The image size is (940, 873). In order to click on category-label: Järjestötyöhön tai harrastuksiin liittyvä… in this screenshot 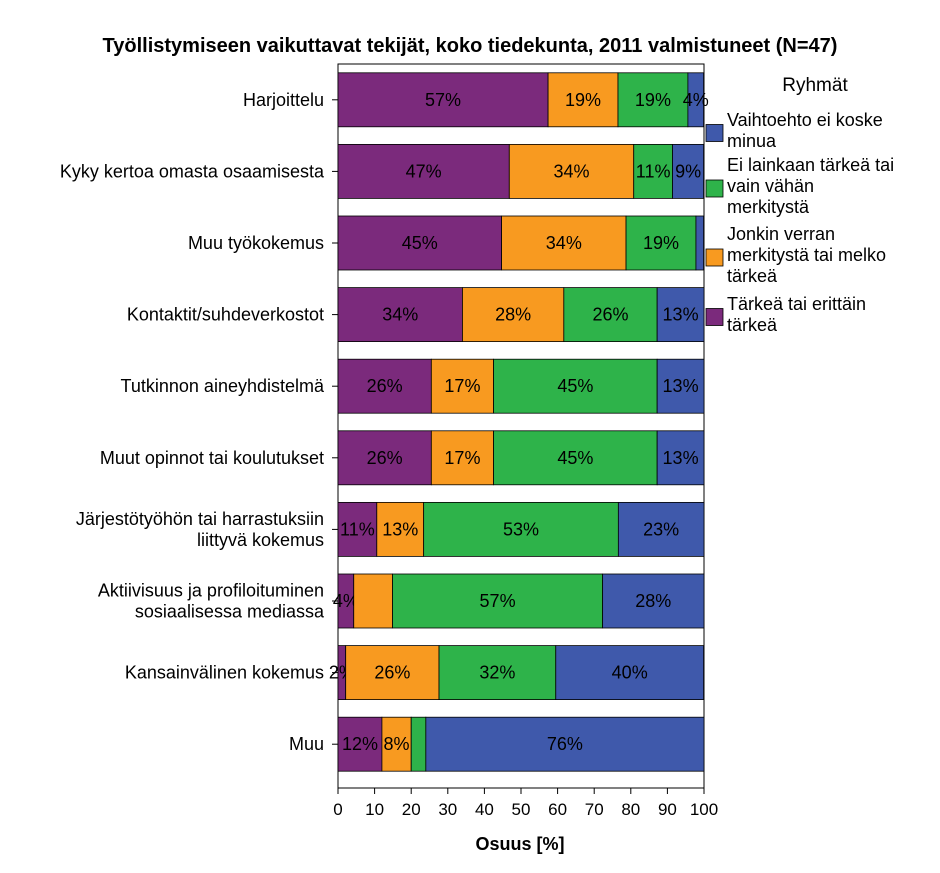, I will do `click(200, 529)`.